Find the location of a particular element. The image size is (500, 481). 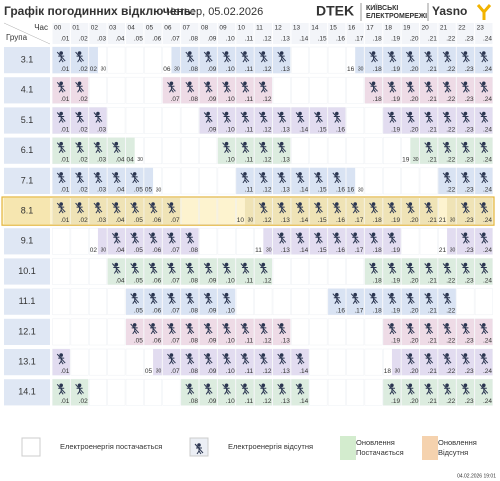

hour-end: .17 is located at coordinates (358, 39).